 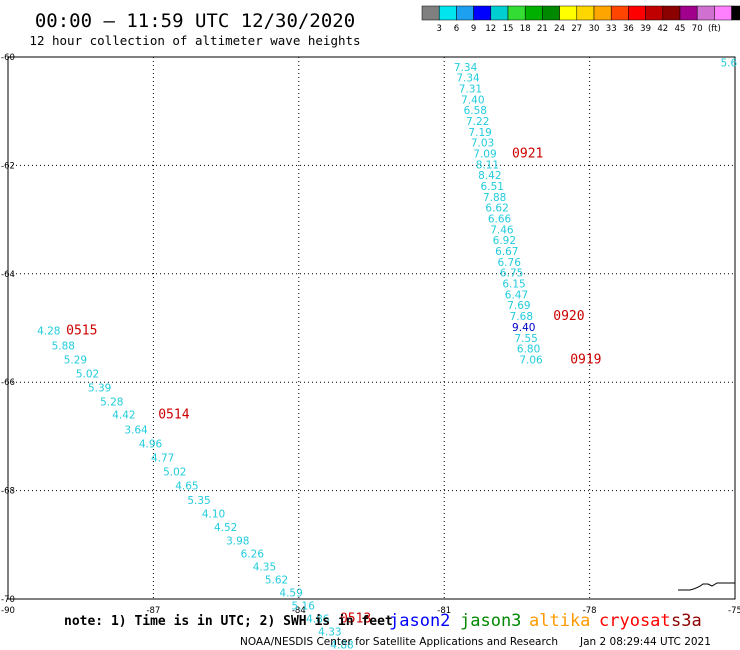 I want to click on colorbar-label: 39, so click(x=645, y=29).